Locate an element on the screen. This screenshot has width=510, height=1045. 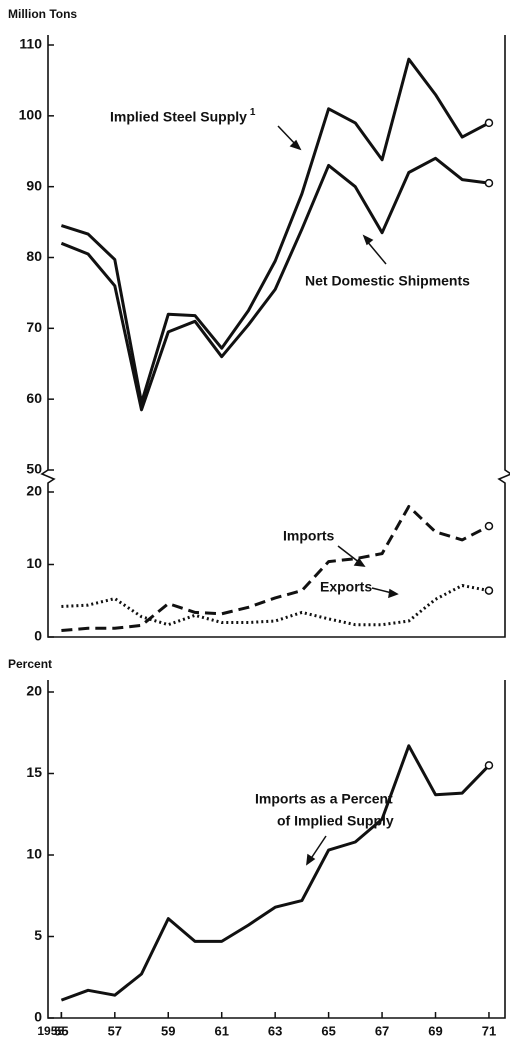
series-label: Imports as a Percent is located at coordinates (324, 799).